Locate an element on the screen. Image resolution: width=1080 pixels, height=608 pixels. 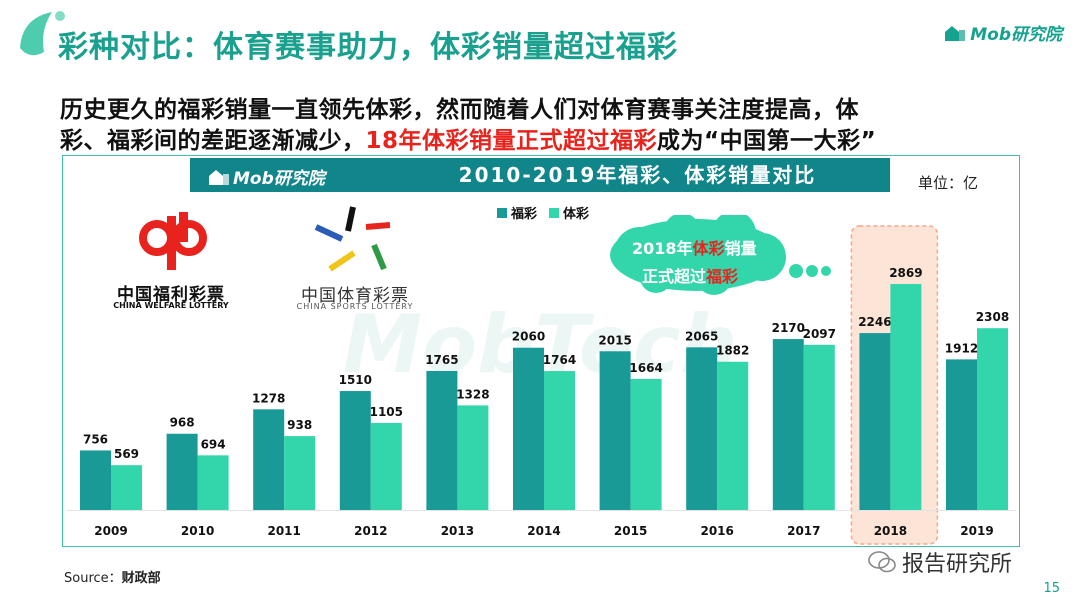
bar-welfare-2019 is located at coordinates (961, 434).